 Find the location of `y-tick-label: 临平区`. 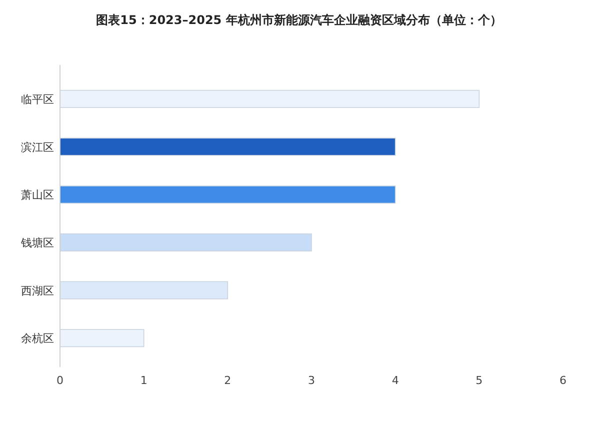

y-tick-label: 临平区 is located at coordinates (37, 99).